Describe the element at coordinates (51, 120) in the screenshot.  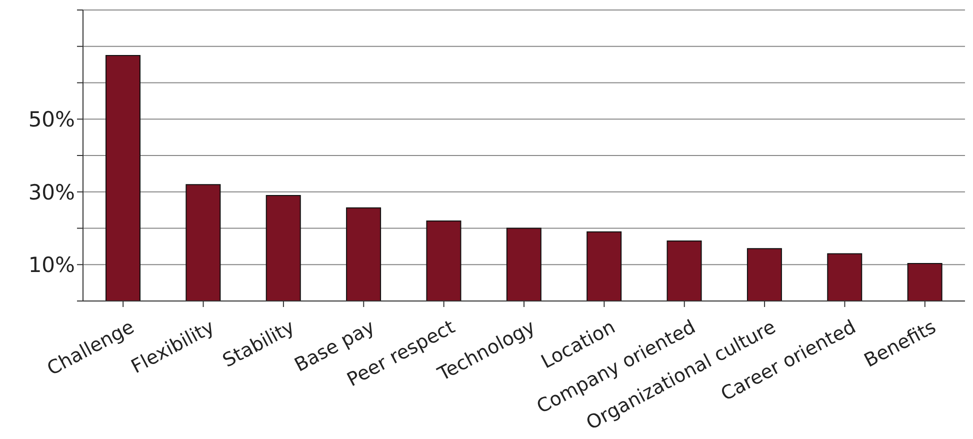
I see `y-tick-label: 50%` at that location.